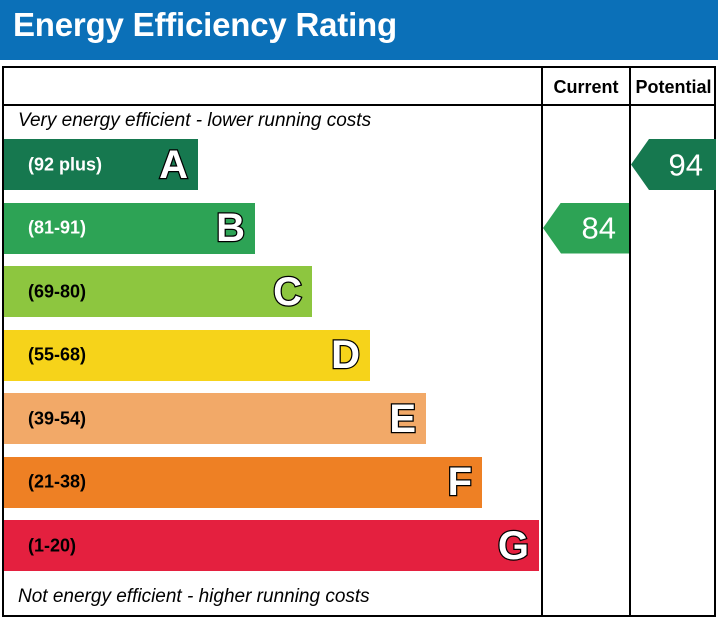 The height and width of the screenshot is (619, 718). Describe the element at coordinates (158, 291) in the screenshot. I see `rating-band-c: (69-80) C` at that location.